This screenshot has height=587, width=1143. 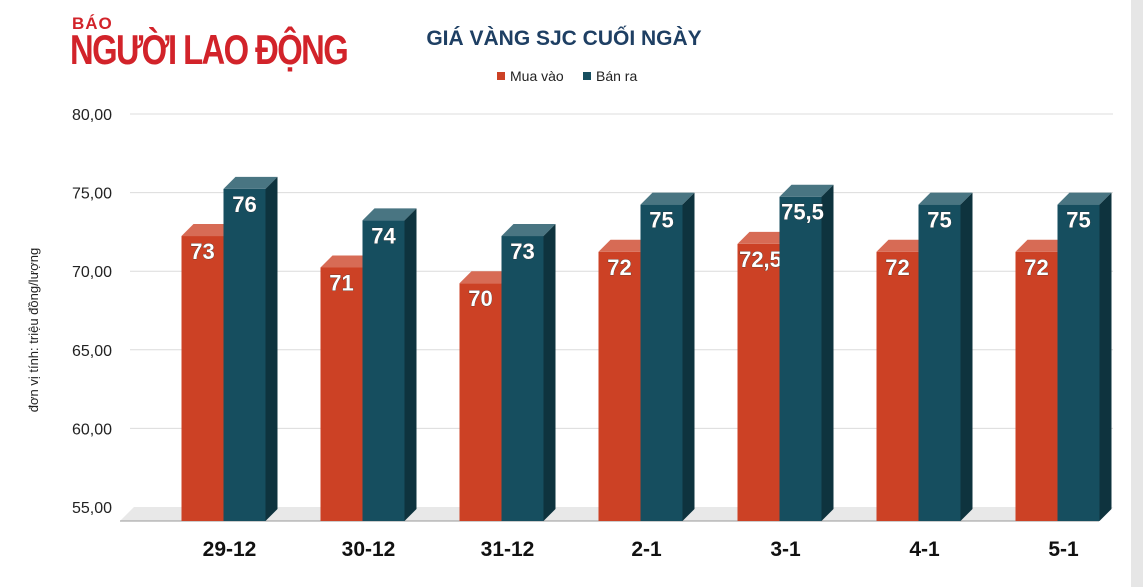 What do you see at coordinates (209, 49) in the screenshot?
I see `logo-name-text: NGƯỜI LAO ĐỘNG` at bounding box center [209, 49].